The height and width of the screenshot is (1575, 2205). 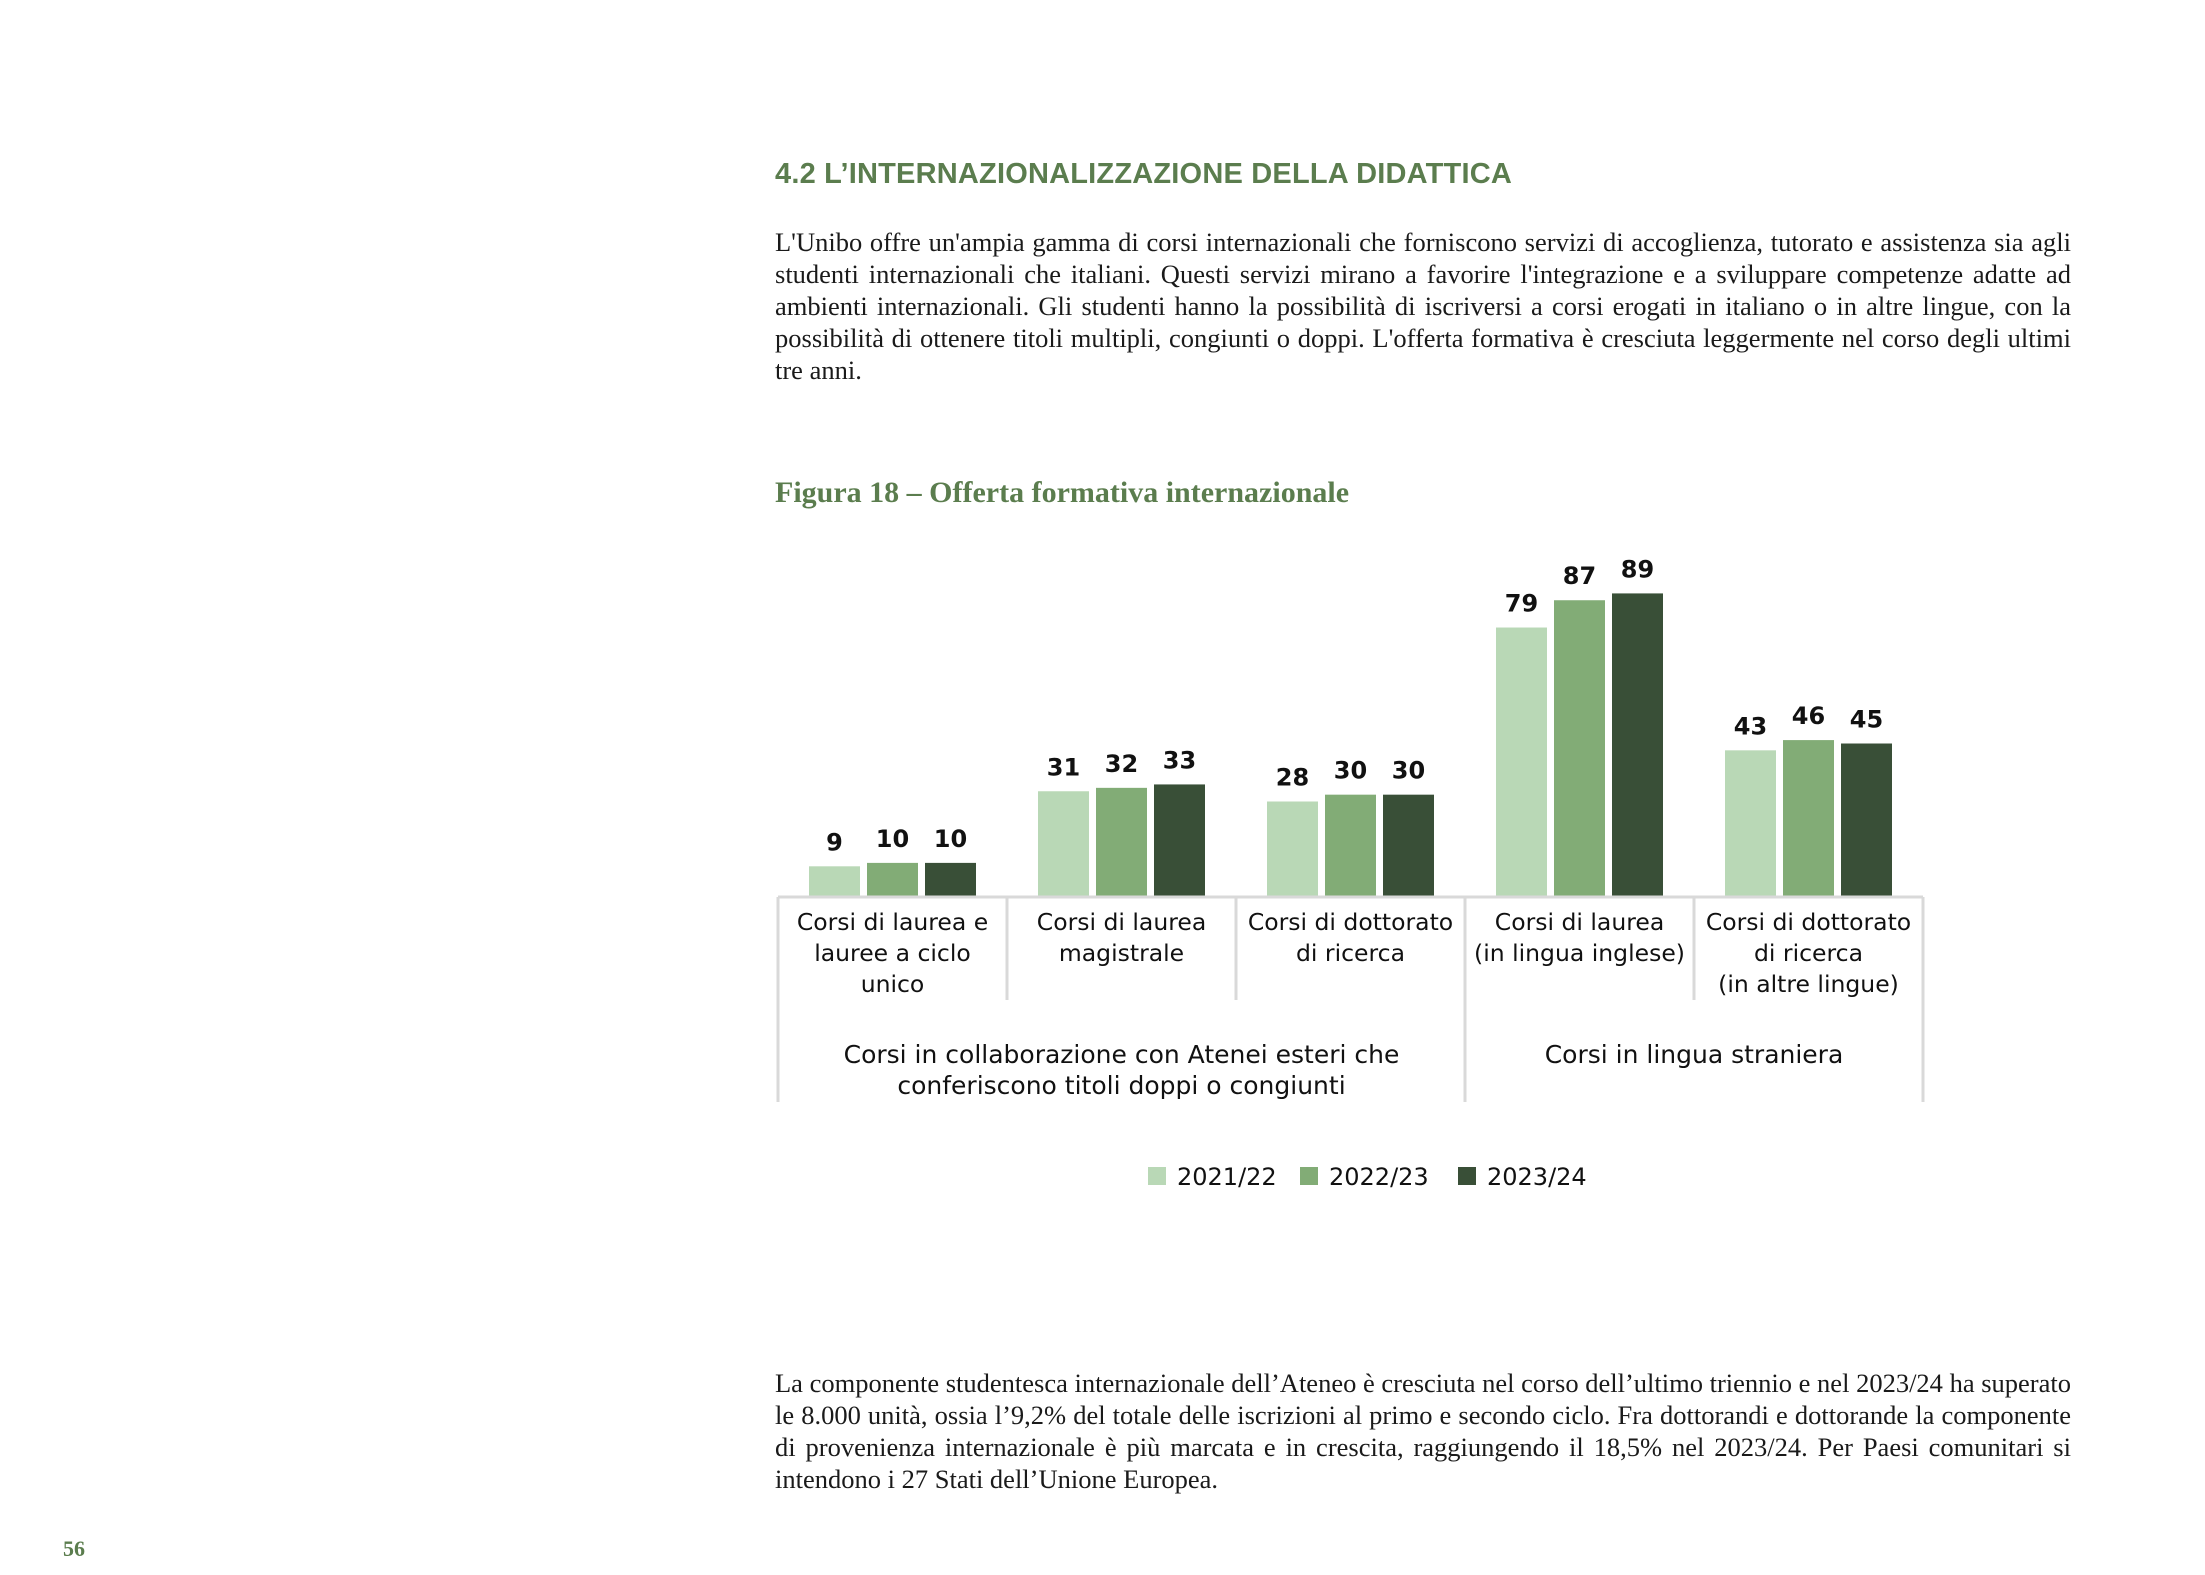 What do you see at coordinates (1121, 937) in the screenshot?
I see `category-label: Corsi di laurea magistrale` at bounding box center [1121, 937].